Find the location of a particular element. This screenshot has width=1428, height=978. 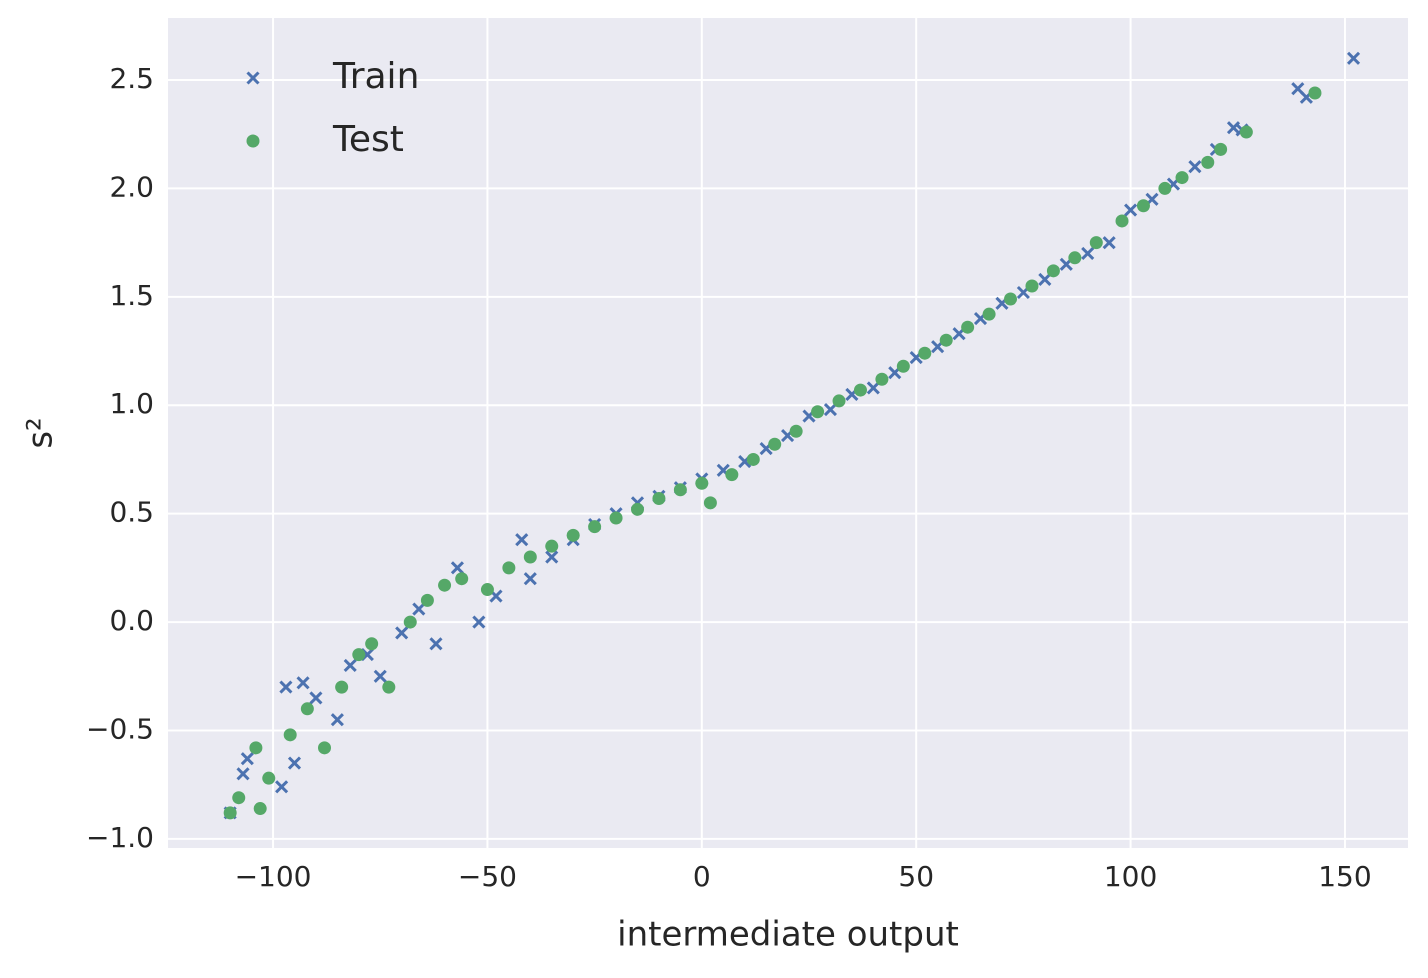

y-tick-label: 2.5 is located at coordinates (131, 78).